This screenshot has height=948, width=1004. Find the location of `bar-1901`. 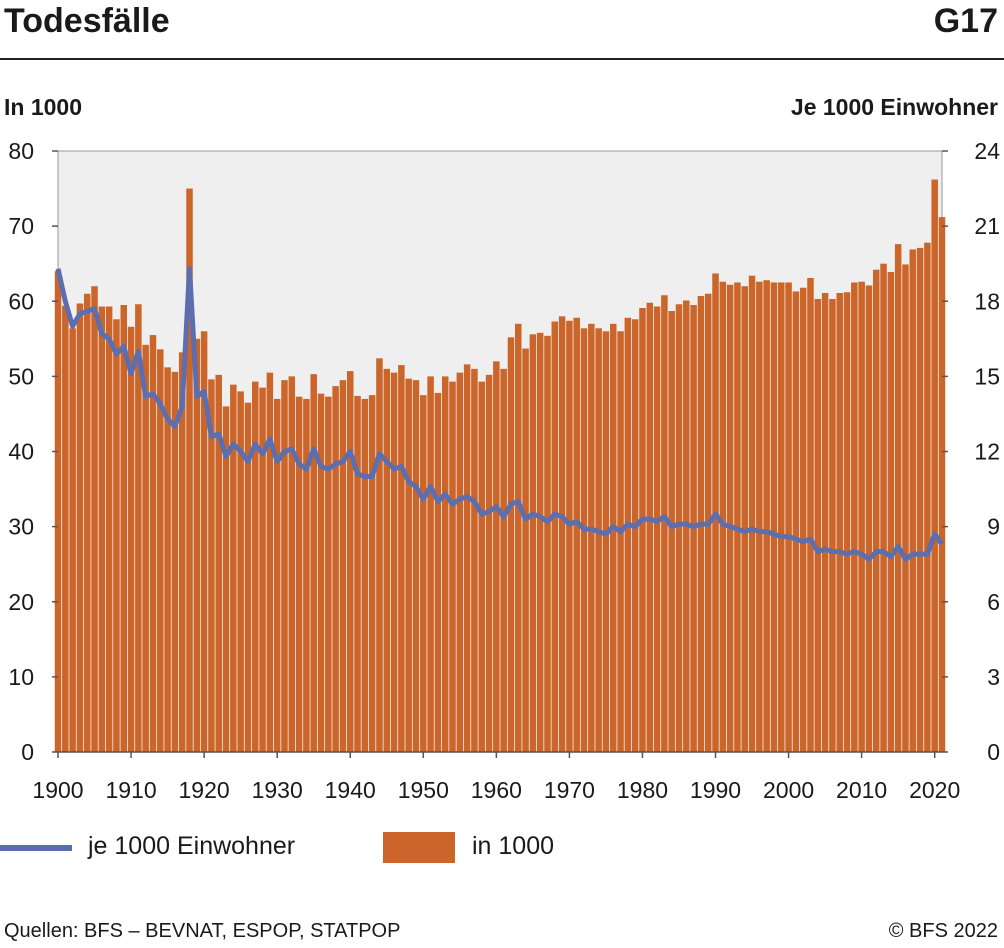

bar-1901 is located at coordinates (65, 528).